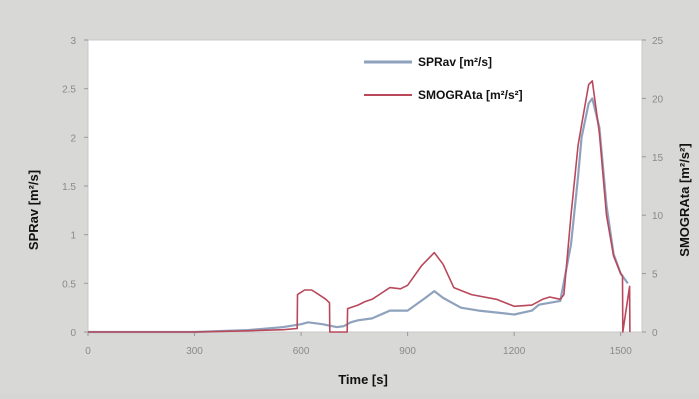 This screenshot has height=399, width=699. Describe the element at coordinates (684, 199) in the screenshot. I see `y2-axis-title: SMOGRAta [m²/s²]` at that location.